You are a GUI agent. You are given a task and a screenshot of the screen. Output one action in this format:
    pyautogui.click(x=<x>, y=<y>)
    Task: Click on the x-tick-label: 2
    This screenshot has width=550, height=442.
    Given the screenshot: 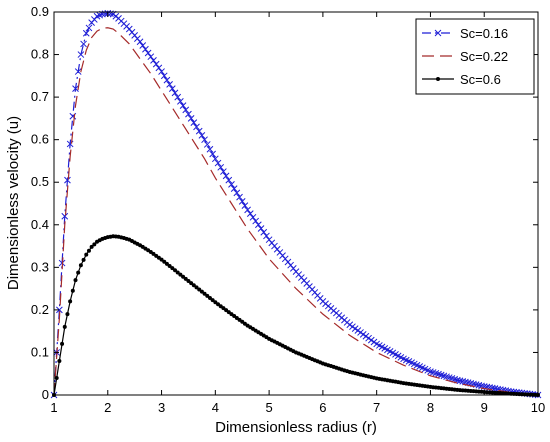 What is the action you would take?
    pyautogui.click(x=107, y=407)
    